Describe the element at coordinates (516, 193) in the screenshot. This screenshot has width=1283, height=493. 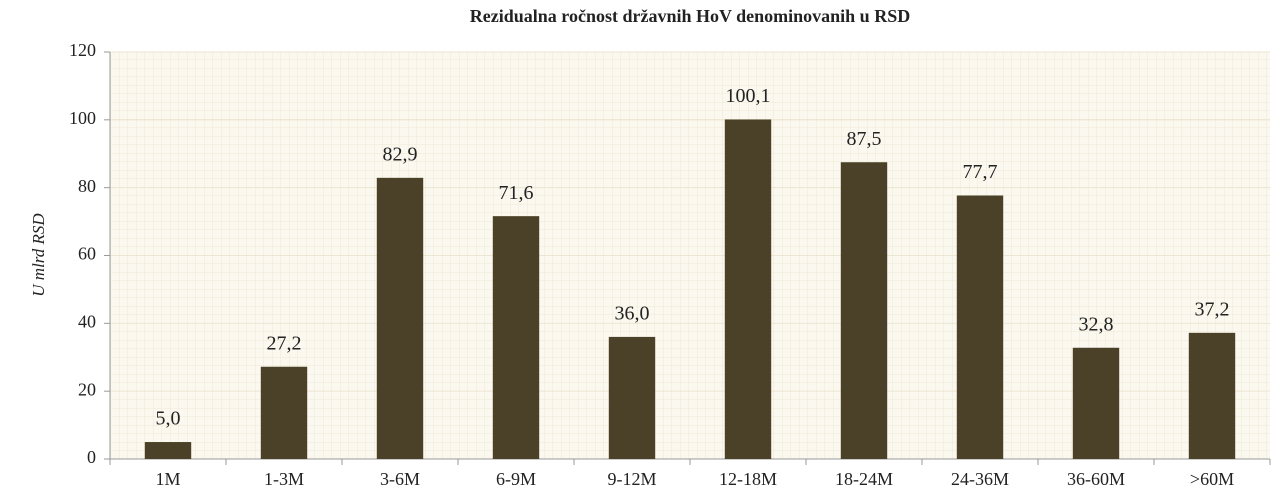
I see `data-label: 71,6` at that location.